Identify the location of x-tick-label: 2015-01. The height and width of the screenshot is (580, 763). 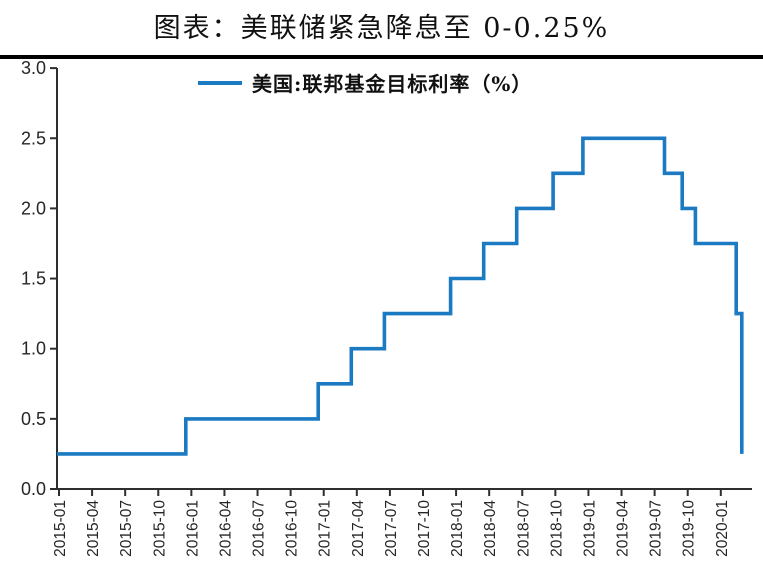
(60, 528).